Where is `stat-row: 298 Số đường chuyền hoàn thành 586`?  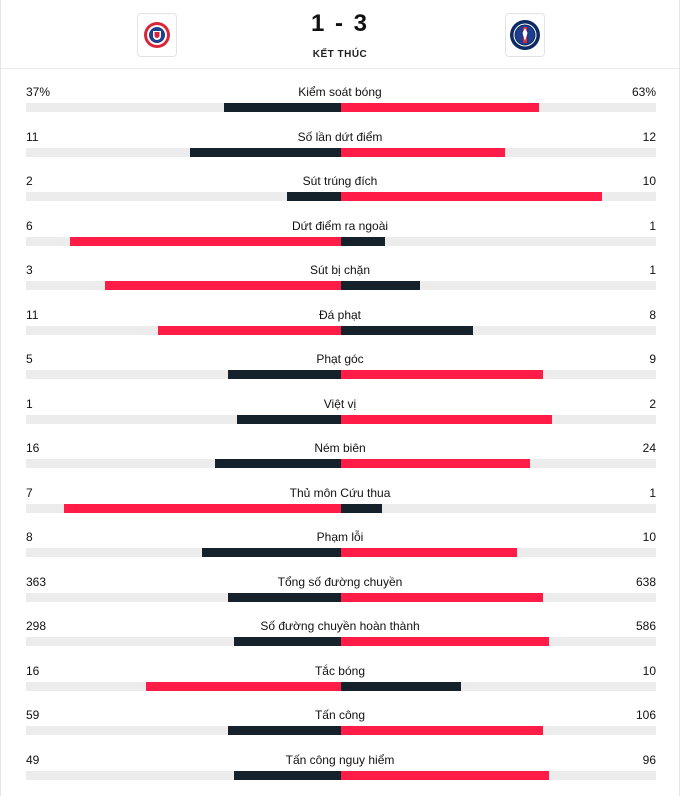
stat-row: 298 Số đường chuyền hoàn thành 586 is located at coordinates (340, 640).